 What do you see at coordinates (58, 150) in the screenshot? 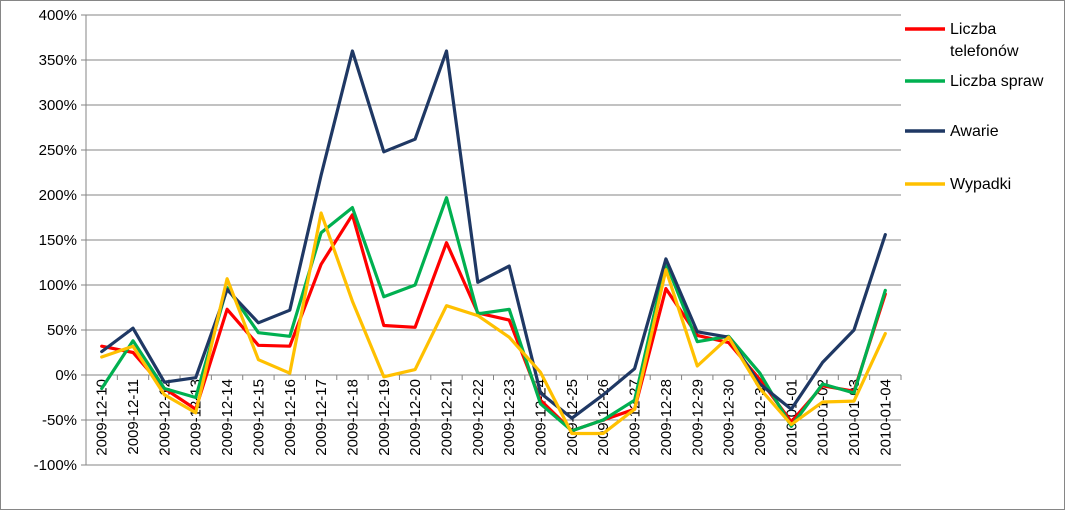
I see `y-tick-label: 250%` at bounding box center [58, 150].